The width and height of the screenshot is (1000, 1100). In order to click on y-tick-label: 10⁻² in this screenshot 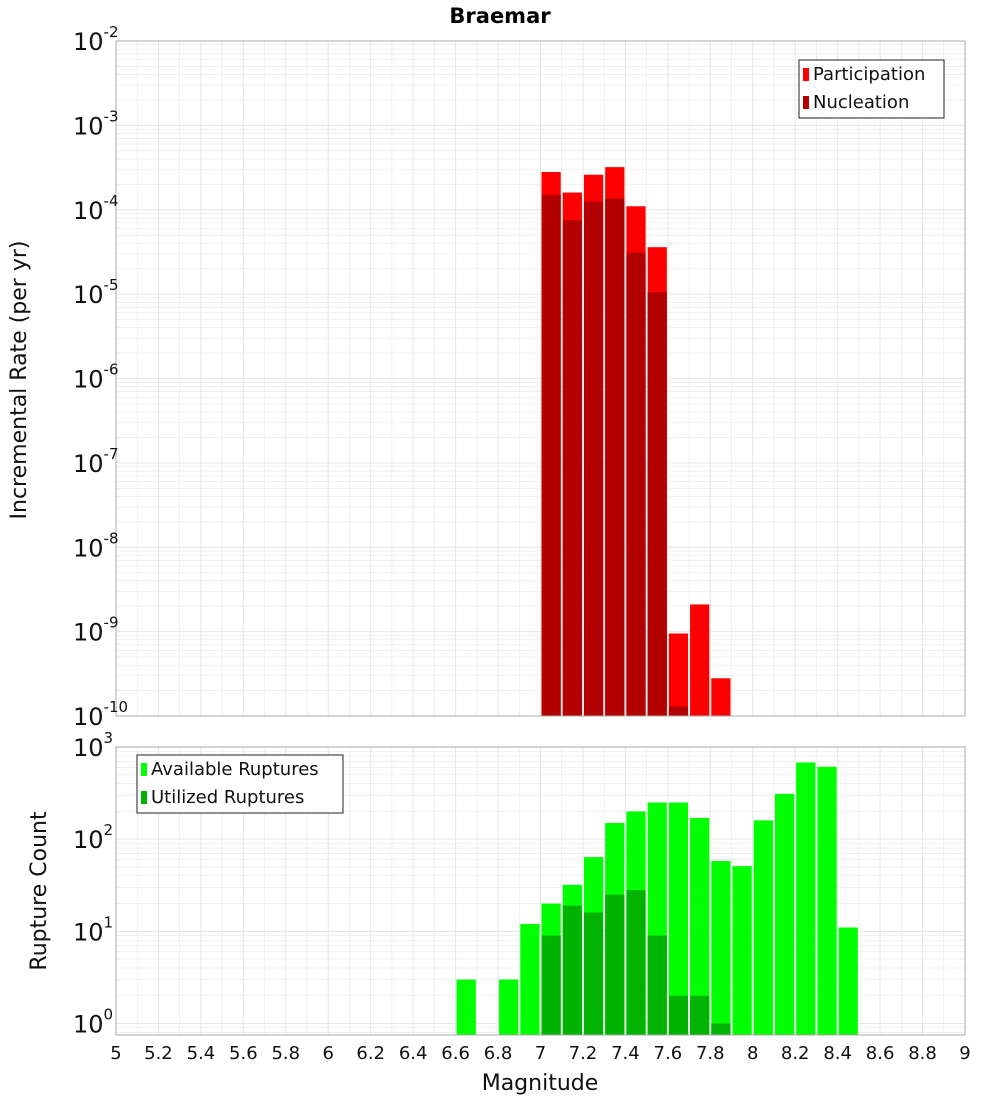, I will do `click(96, 39)`.